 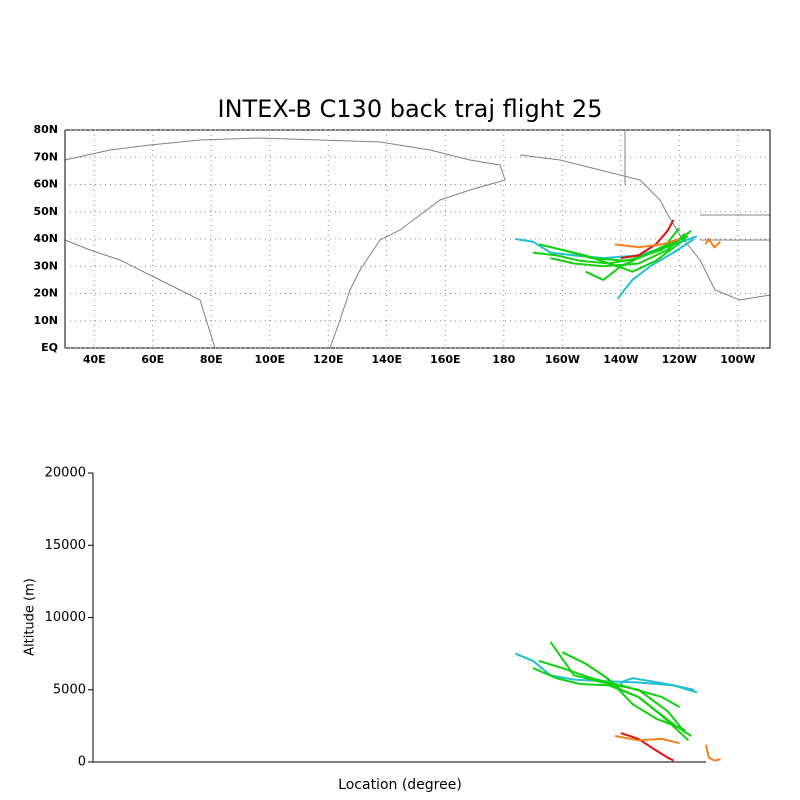 What do you see at coordinates (503, 359) in the screenshot?
I see `x-tick-label: 180` at bounding box center [503, 359].